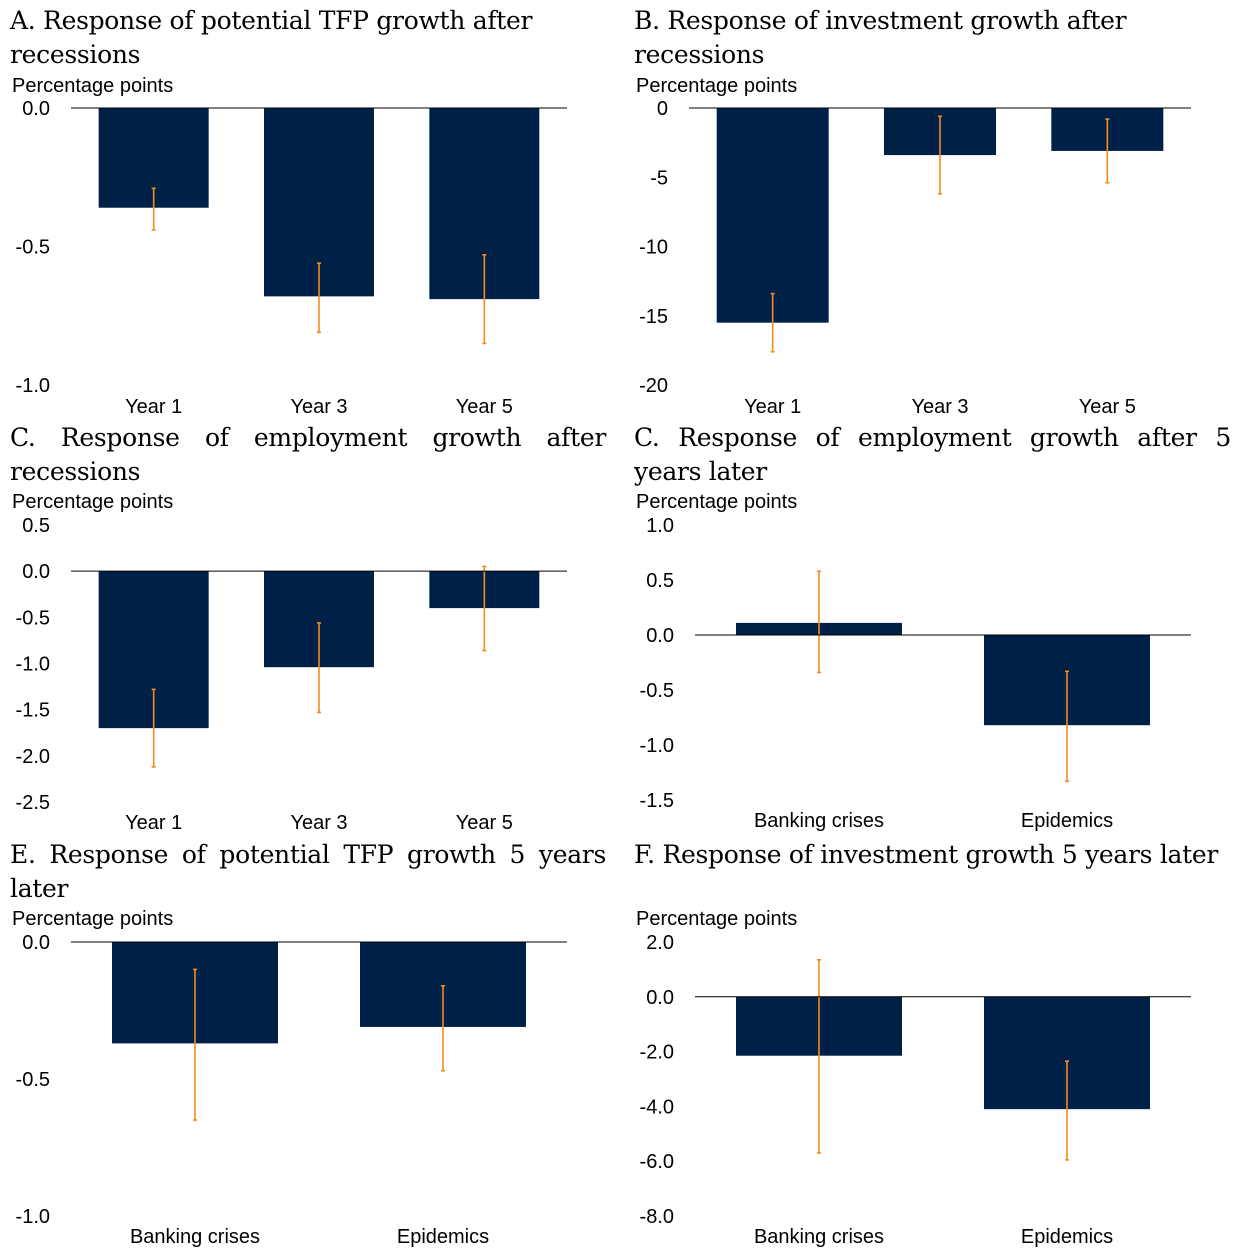 The width and height of the screenshot is (1241, 1252). What do you see at coordinates (291, 1090) in the screenshot?
I see `chart-e-svg: 0.0 -0.5 -1.0 Banking crises Epidemics` at bounding box center [291, 1090].